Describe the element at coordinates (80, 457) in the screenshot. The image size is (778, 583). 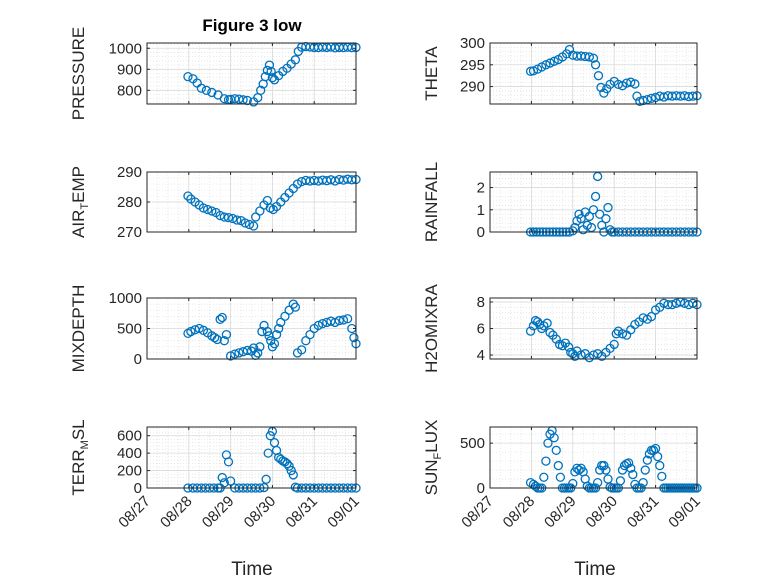
I see `y-axis-label: TERRMSL` at that location.